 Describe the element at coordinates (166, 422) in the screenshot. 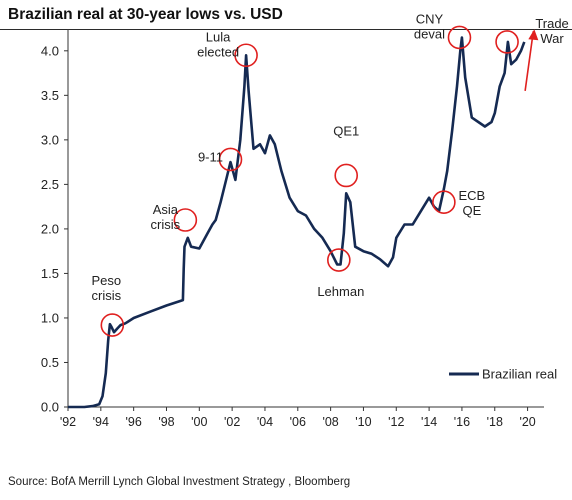

I see `x-tick-label: '98` at that location.